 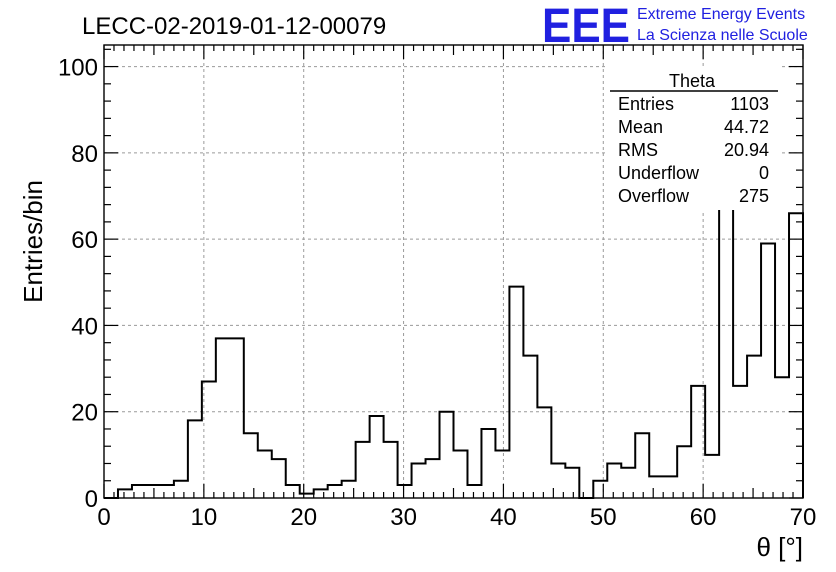 I want to click on x-tick-label: 70, so click(x=803, y=517).